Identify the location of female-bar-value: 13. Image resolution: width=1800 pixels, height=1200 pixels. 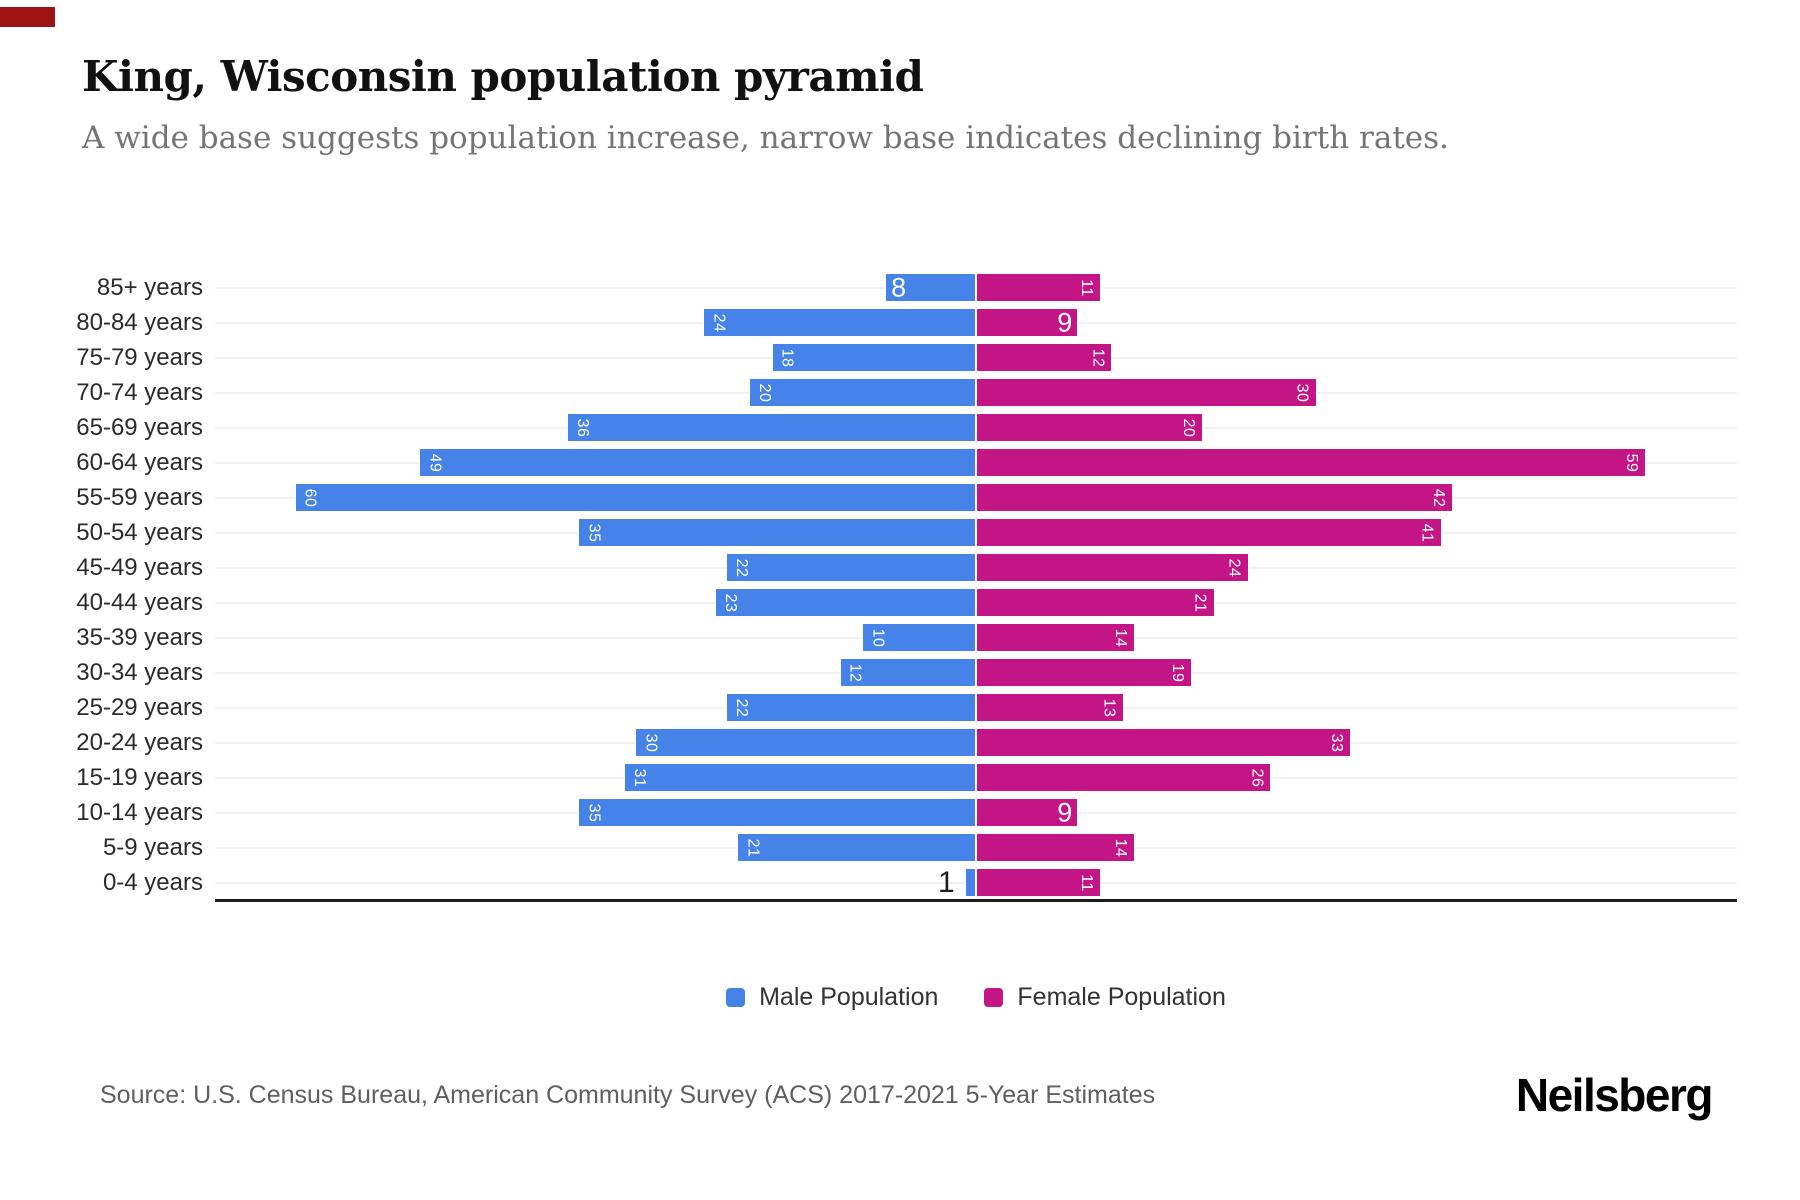
(1109, 707).